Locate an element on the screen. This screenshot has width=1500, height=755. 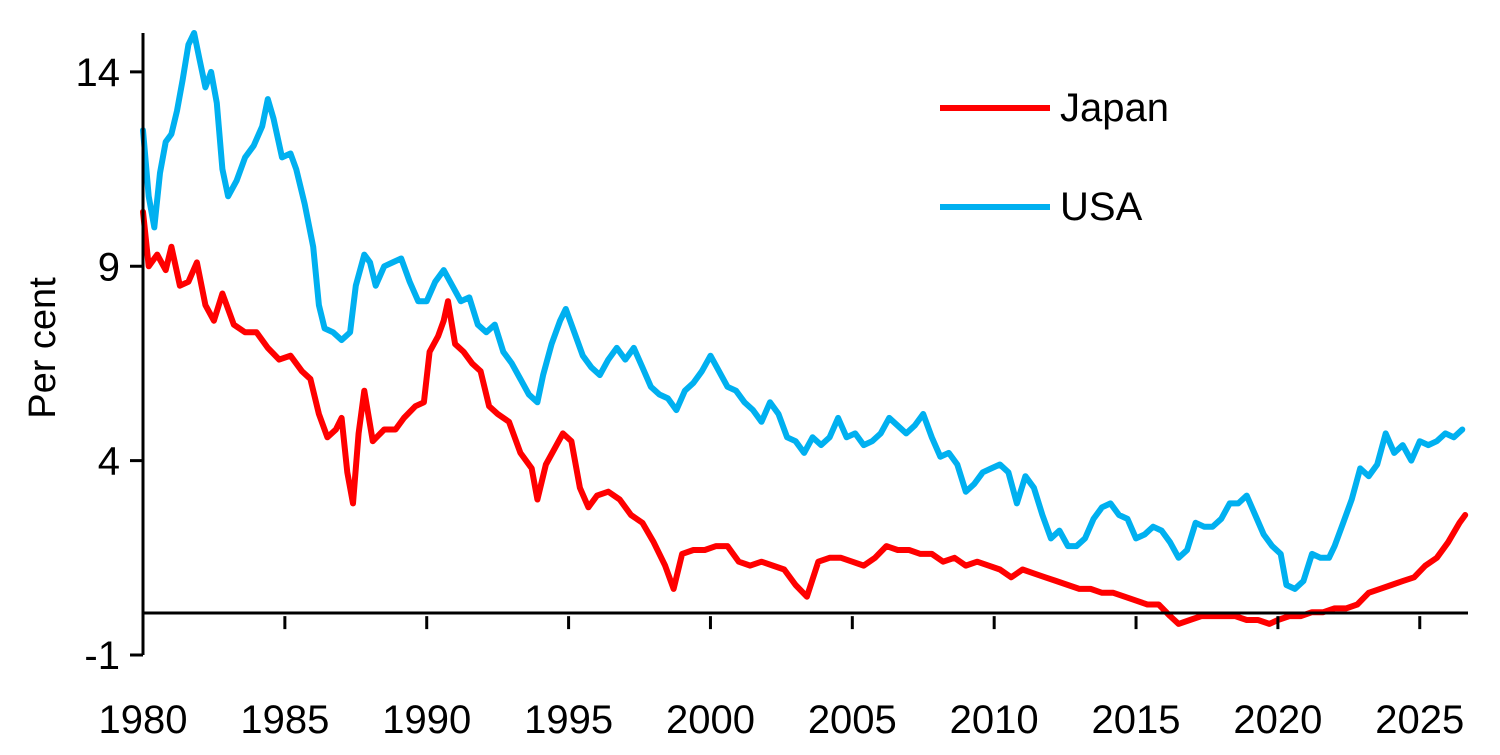
legend-label-japan: Japan is located at coordinates (1114, 108).